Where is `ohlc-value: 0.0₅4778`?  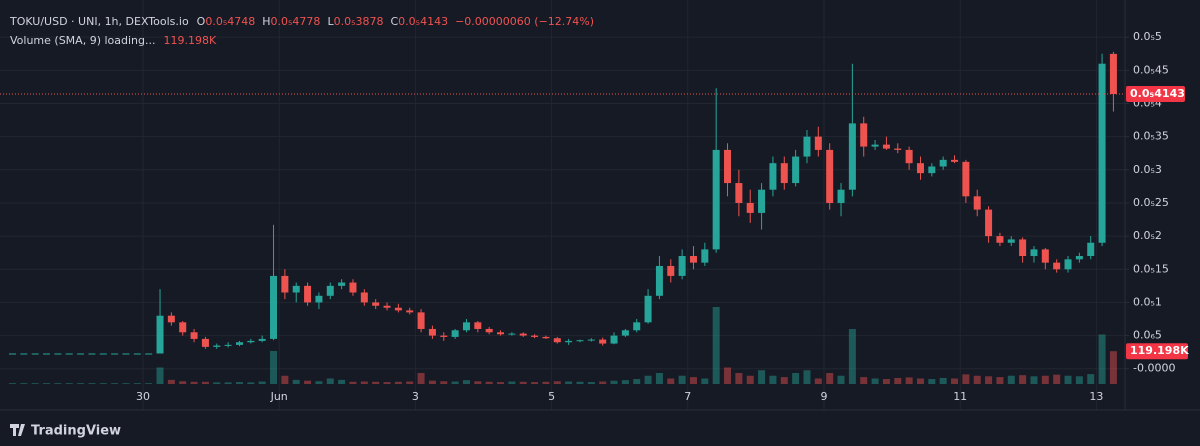
ohlc-value: 0.0₅4778 is located at coordinates (296, 21).